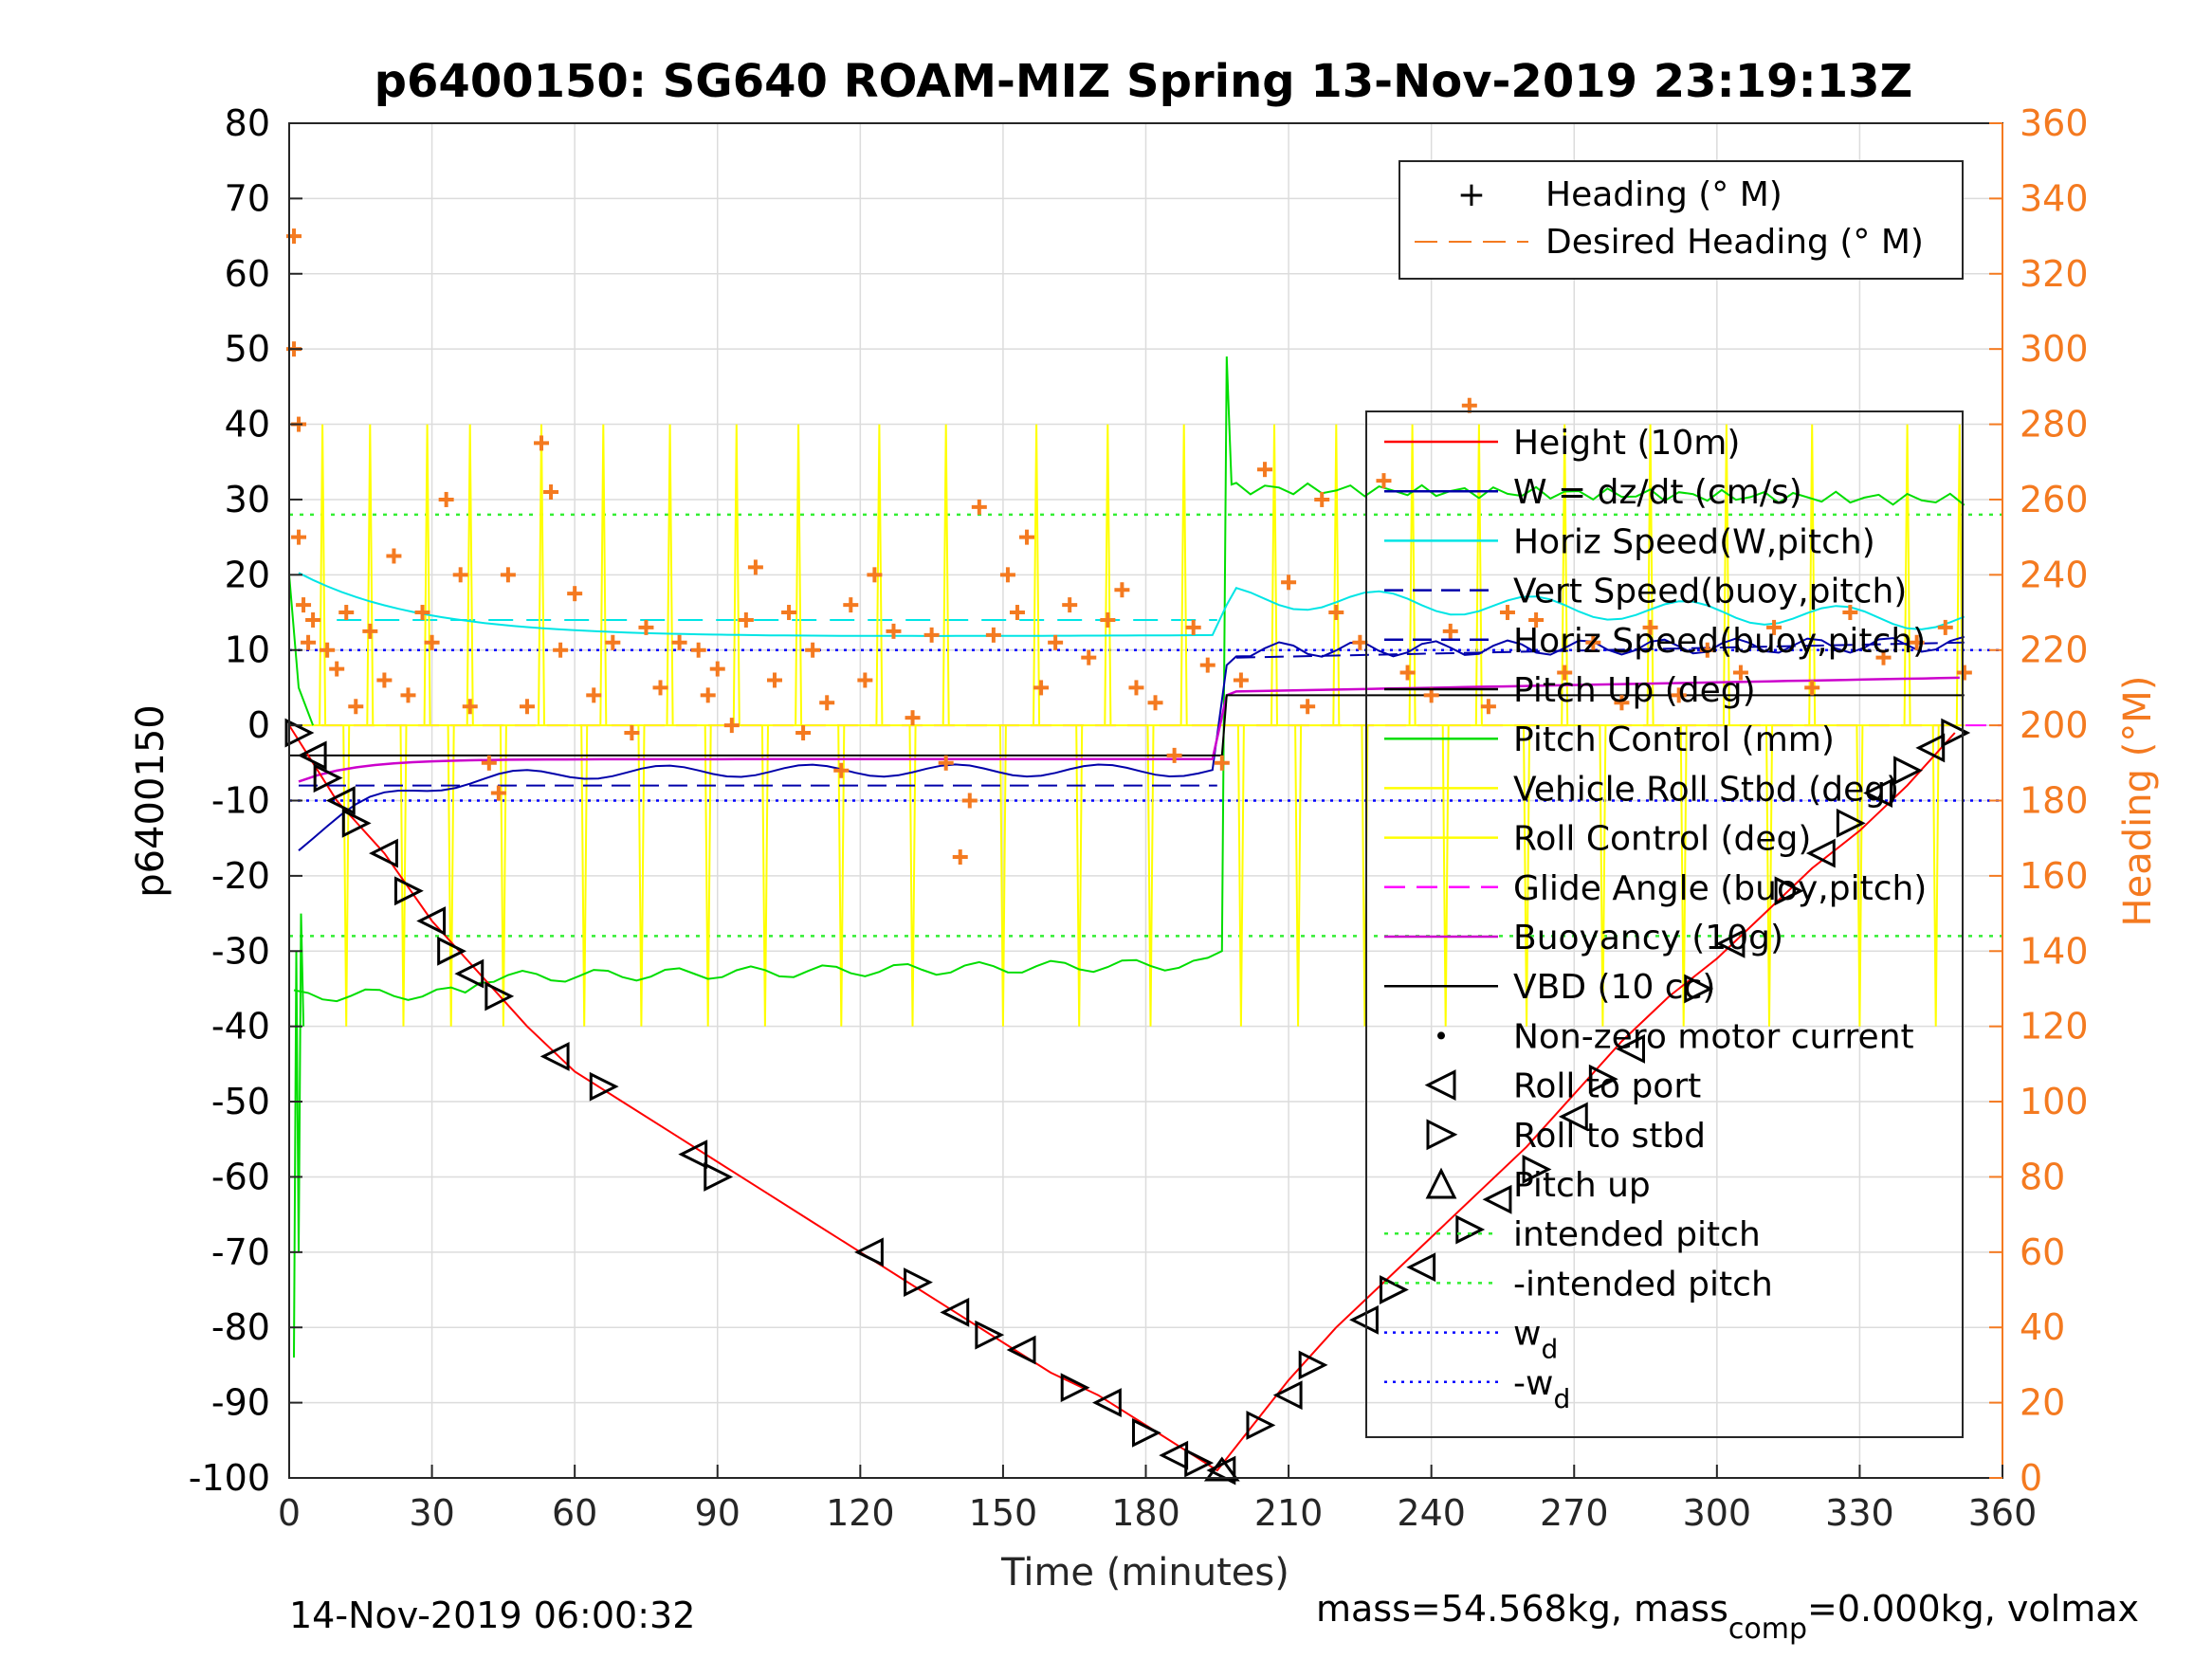 Image resolution: width=2212 pixels, height=1659 pixels. Describe the element at coordinates (2138, 801) in the screenshot. I see `y-axis-right-label: Heading (°M)` at that location.